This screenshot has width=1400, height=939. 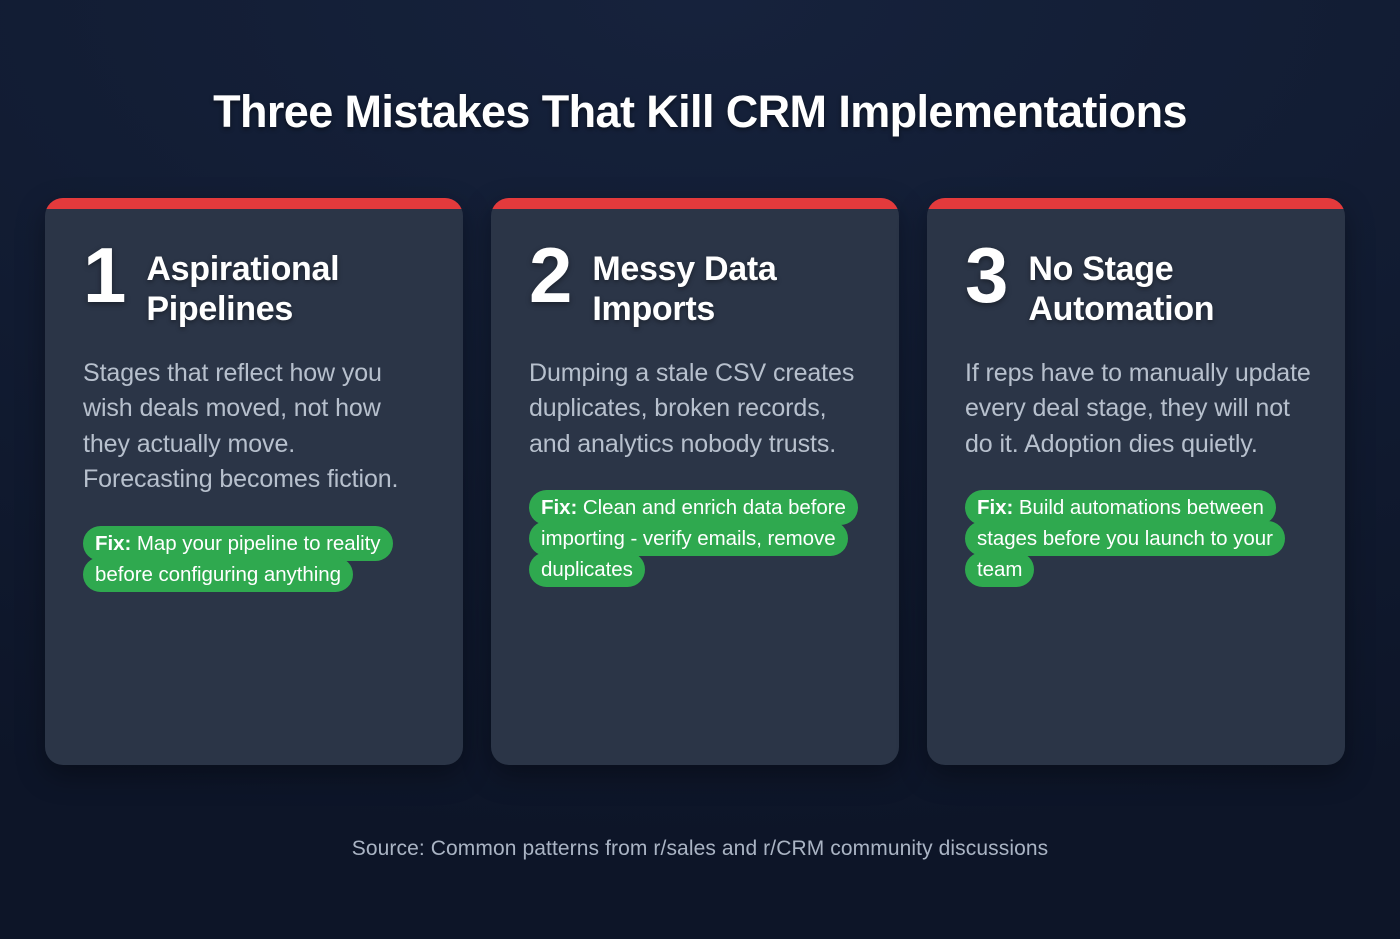 What do you see at coordinates (995, 508) in the screenshot?
I see `fix-label-3: Fix:` at bounding box center [995, 508].